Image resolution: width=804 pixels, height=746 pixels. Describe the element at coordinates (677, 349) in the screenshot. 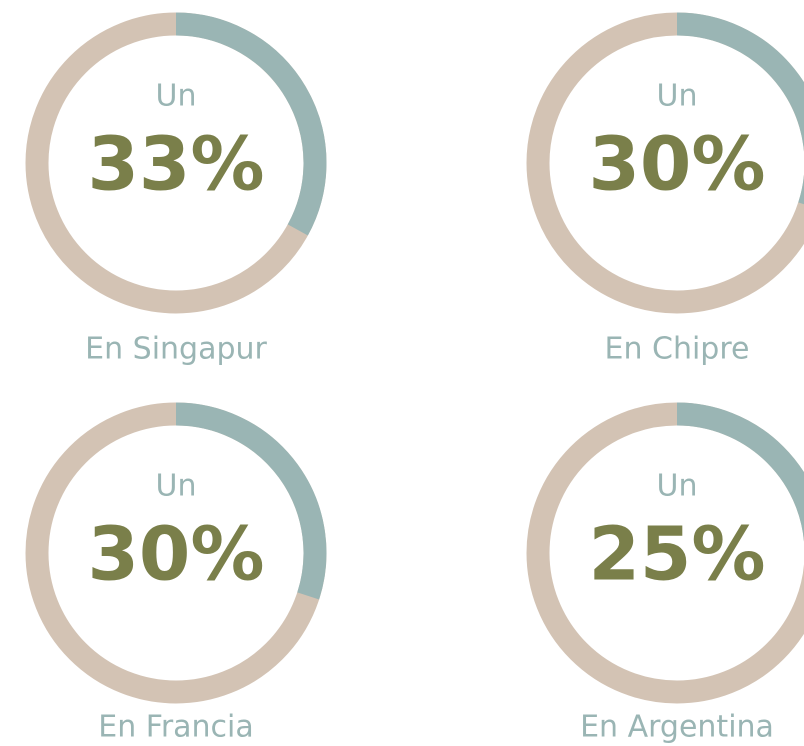

I see `caption: En Chipre` at that location.